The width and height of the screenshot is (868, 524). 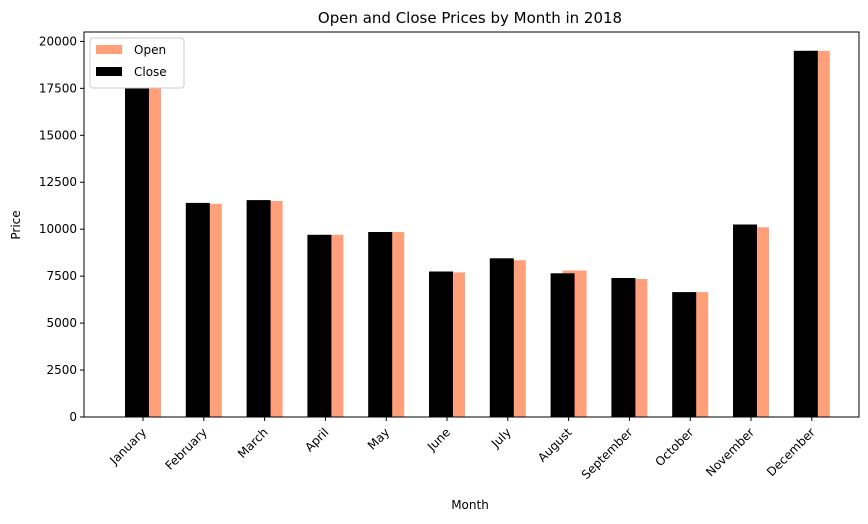 I want to click on y-tick-label: 17500, so click(x=58, y=88).